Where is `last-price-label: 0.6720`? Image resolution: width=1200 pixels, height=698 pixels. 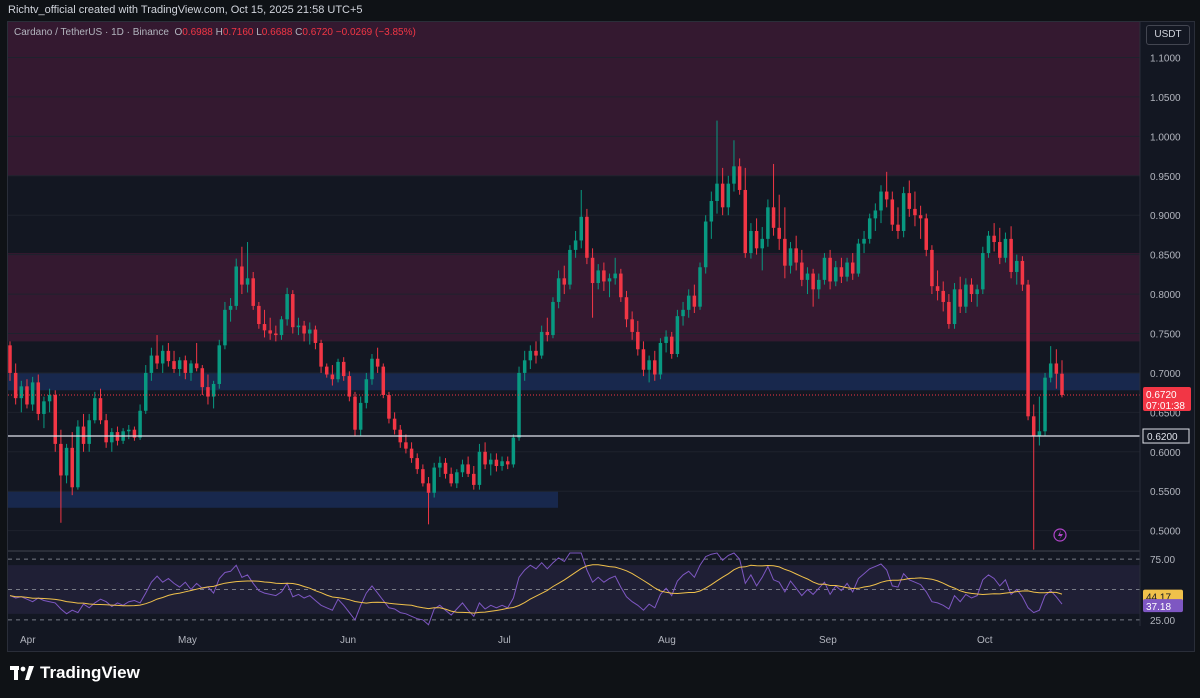
last-price-label: 0.6720 is located at coordinates (1161, 395).